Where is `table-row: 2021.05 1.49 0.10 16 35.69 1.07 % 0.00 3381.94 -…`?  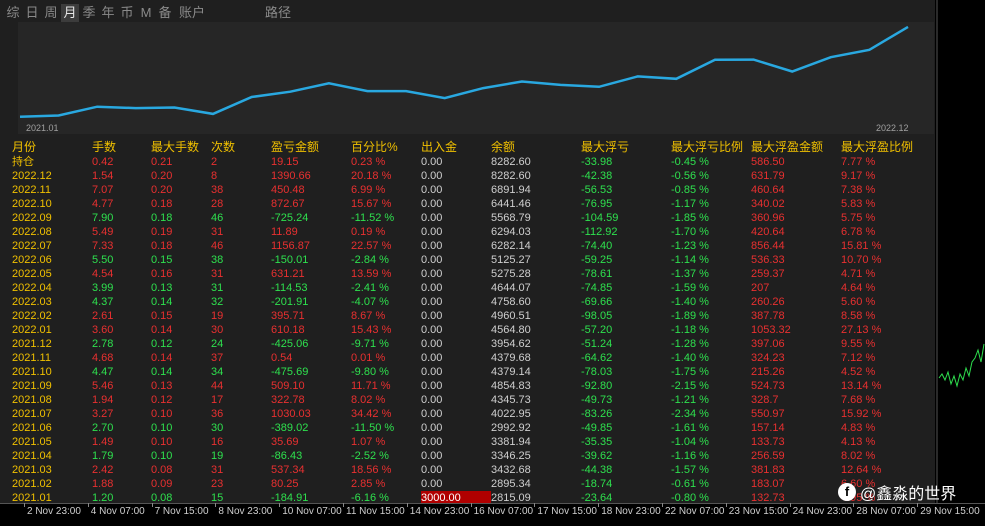
table-row: 2021.05 1.49 0.10 16 35.69 1.07 % 0.00 3381.94 -… is located at coordinates (466, 442).